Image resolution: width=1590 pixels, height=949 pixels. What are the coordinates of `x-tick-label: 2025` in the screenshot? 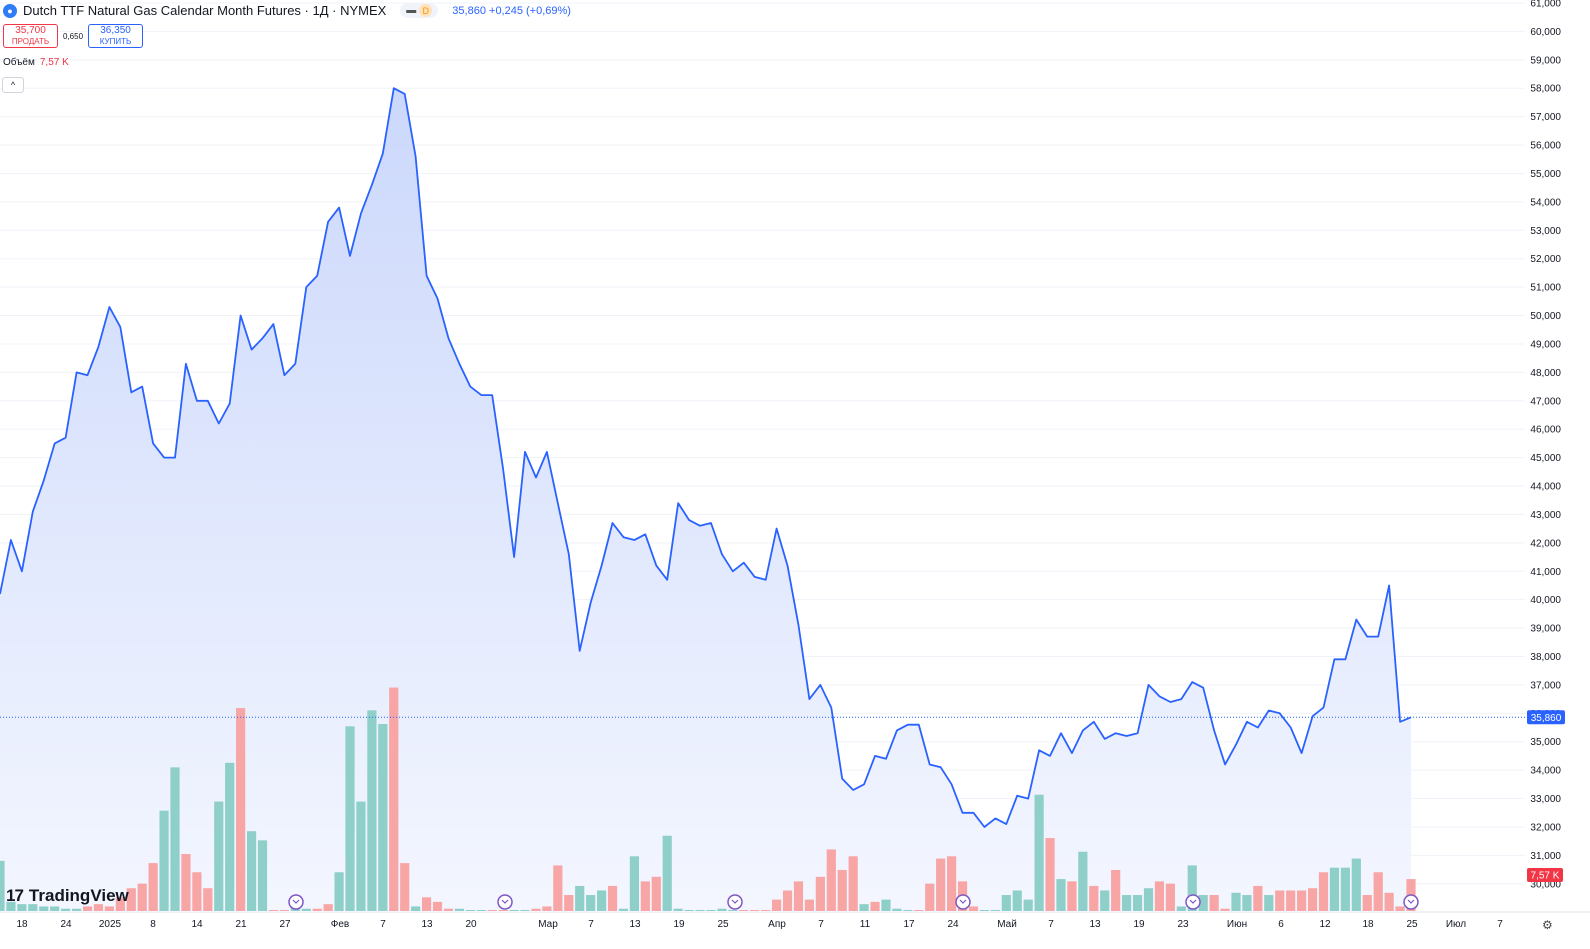 It's located at (110, 924).